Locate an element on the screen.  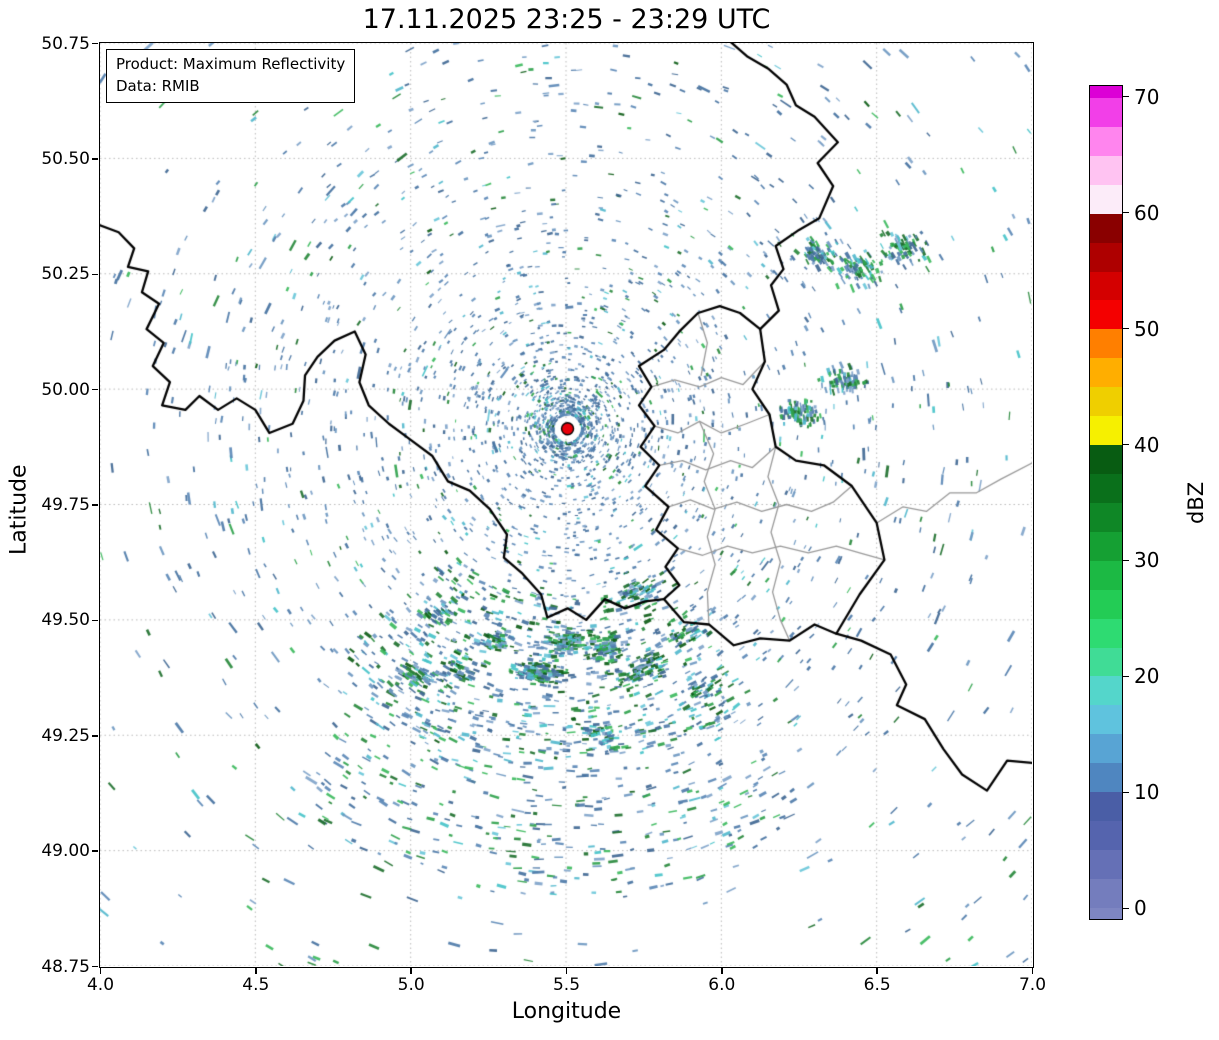
colorbar is located at coordinates (1106, 502).